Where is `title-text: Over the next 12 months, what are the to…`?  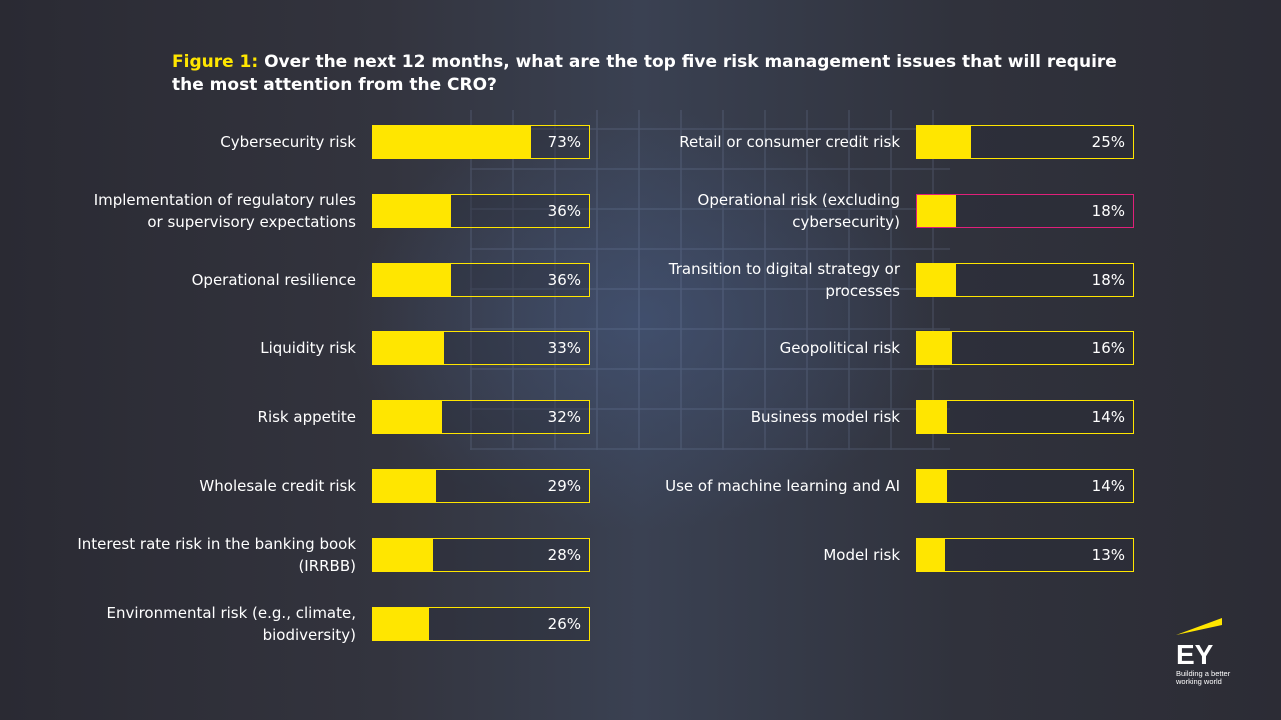 title-text: Over the next 12 months, what are the to… is located at coordinates (644, 73).